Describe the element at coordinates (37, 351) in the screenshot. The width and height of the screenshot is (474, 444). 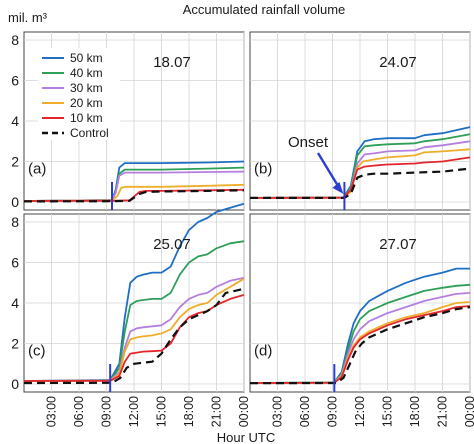
I see `panel-letter: (c)` at that location.